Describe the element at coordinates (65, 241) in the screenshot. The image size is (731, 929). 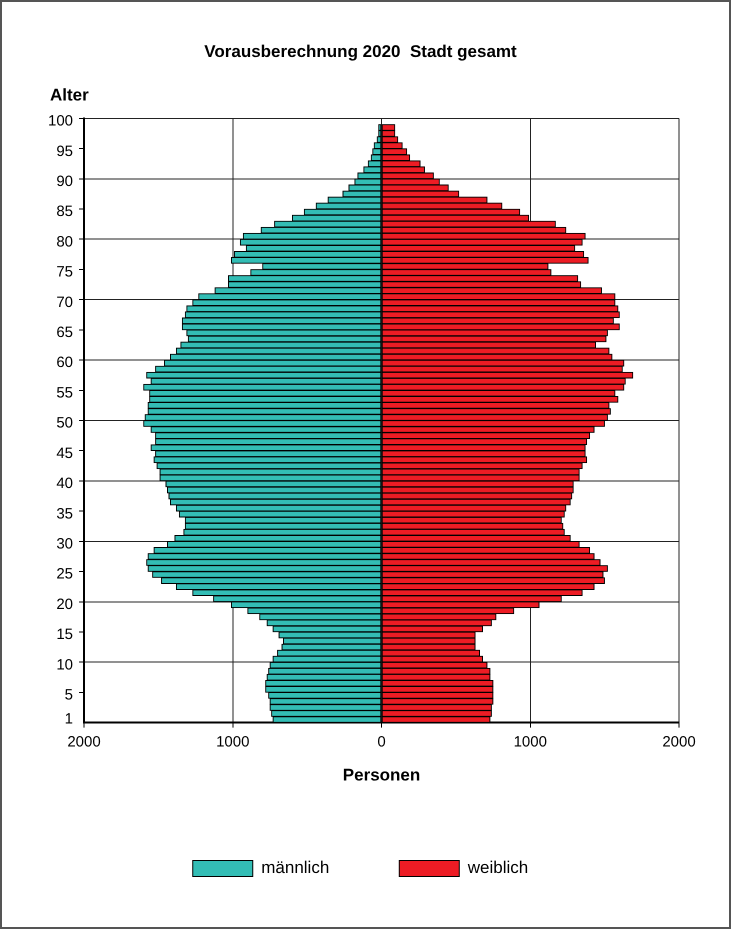
I see `y-tick-label: 80` at that location.